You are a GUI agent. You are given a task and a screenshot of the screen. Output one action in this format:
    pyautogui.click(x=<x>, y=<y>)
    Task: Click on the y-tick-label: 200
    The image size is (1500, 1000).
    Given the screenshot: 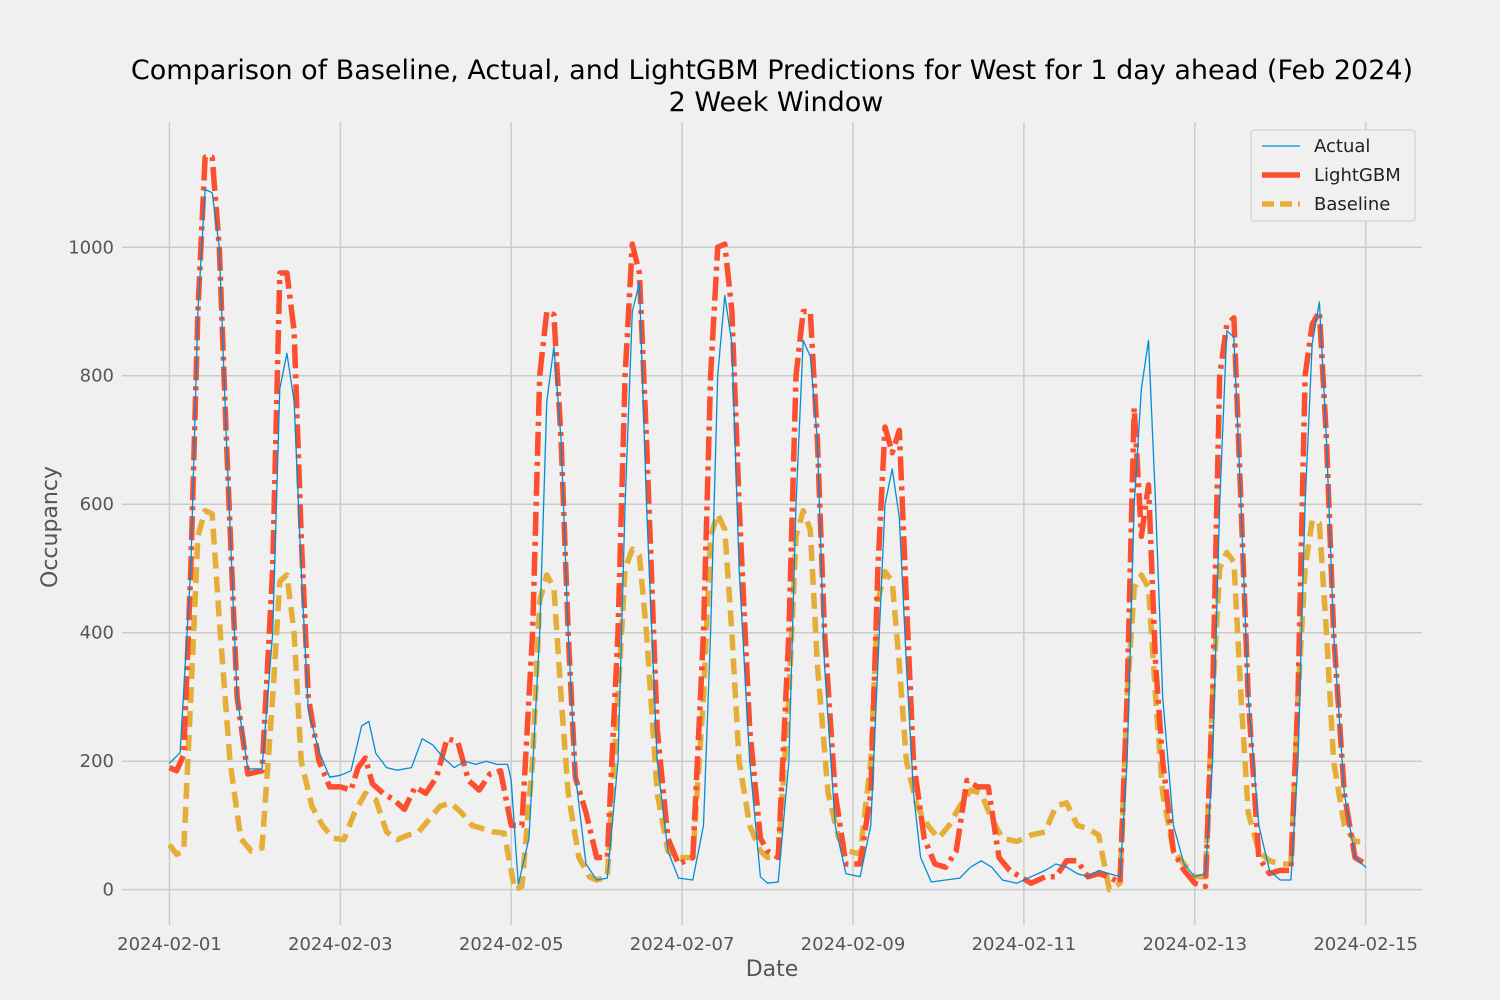 What is the action you would take?
    pyautogui.click(x=97, y=761)
    